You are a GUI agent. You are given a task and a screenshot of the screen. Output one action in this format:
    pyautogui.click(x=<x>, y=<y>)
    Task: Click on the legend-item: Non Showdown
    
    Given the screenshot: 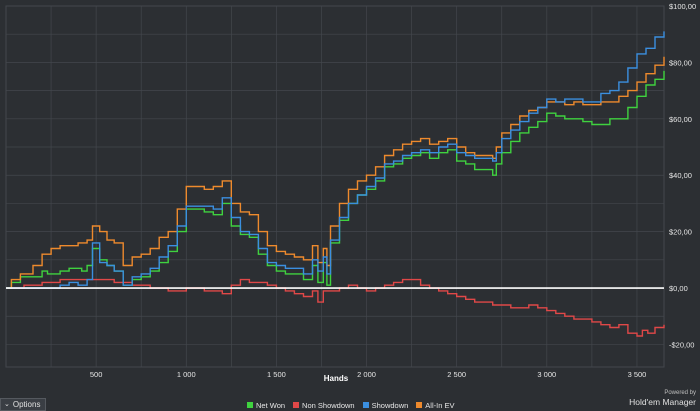 What is the action you would take?
    pyautogui.click(x=324, y=405)
    